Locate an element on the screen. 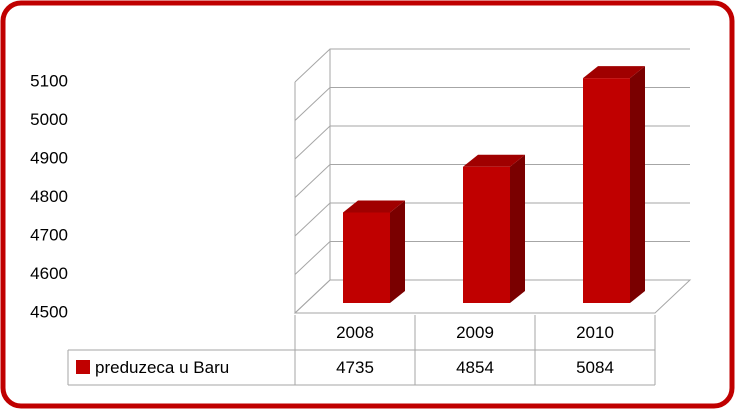  legend-label: preduzeca u Baru is located at coordinates (162, 367).